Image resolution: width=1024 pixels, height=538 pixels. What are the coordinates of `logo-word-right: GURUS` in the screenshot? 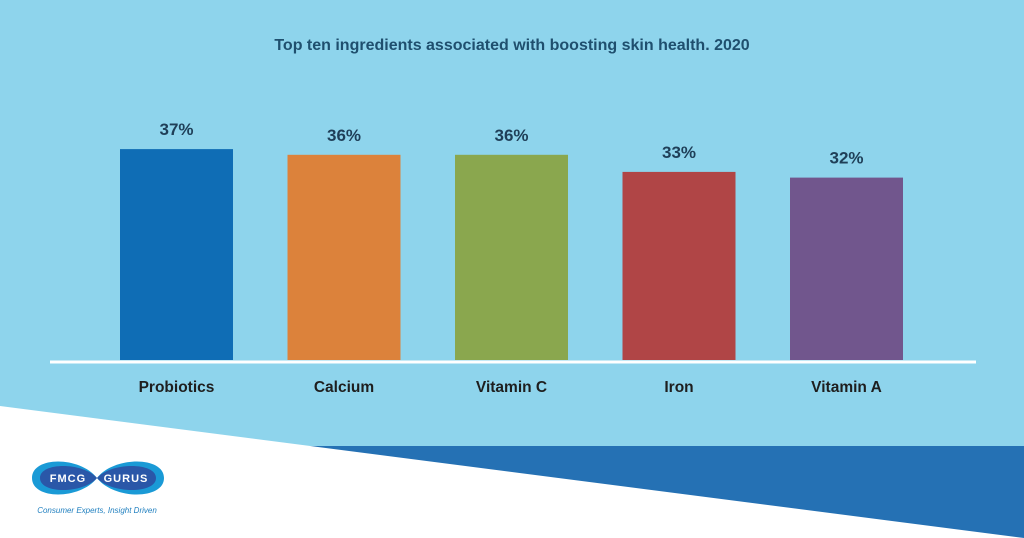 It's located at (126, 479).